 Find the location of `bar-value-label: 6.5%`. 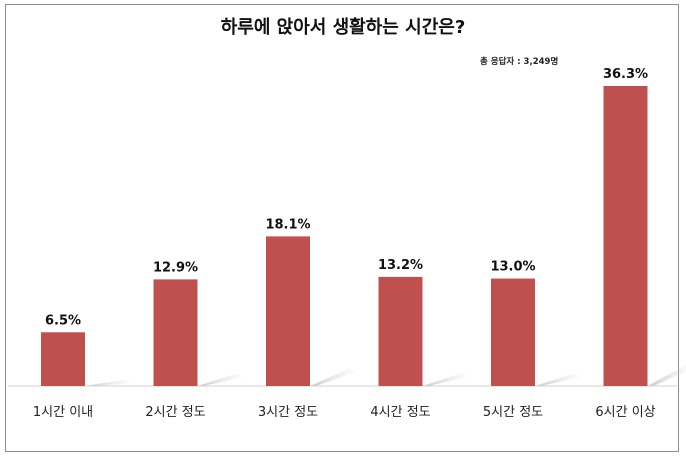

bar-value-label: 6.5% is located at coordinates (63, 320).